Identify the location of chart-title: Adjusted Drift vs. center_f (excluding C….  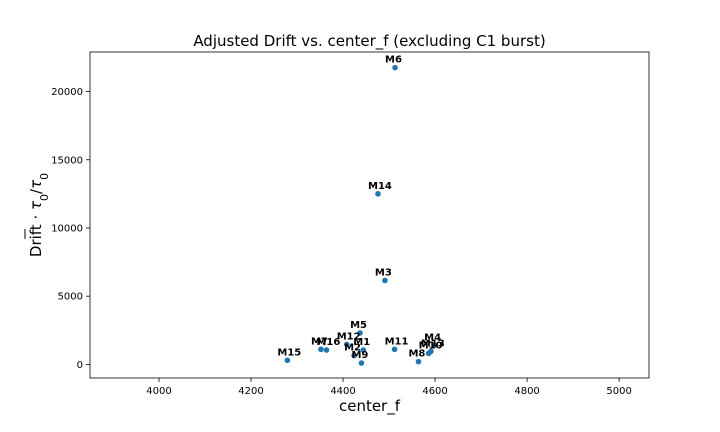
(369, 41).